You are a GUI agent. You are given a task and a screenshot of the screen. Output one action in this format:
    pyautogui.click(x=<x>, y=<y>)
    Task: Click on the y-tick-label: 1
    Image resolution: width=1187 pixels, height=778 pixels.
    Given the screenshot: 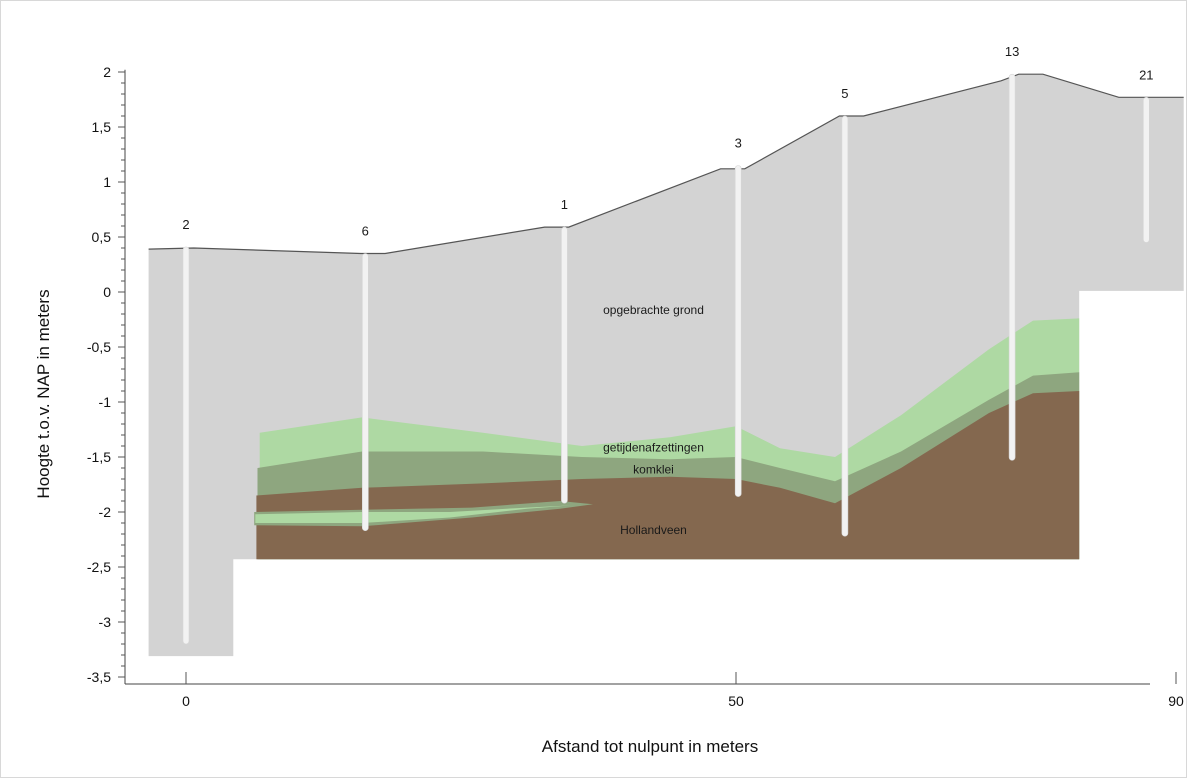 What is the action you would take?
    pyautogui.click(x=107, y=182)
    